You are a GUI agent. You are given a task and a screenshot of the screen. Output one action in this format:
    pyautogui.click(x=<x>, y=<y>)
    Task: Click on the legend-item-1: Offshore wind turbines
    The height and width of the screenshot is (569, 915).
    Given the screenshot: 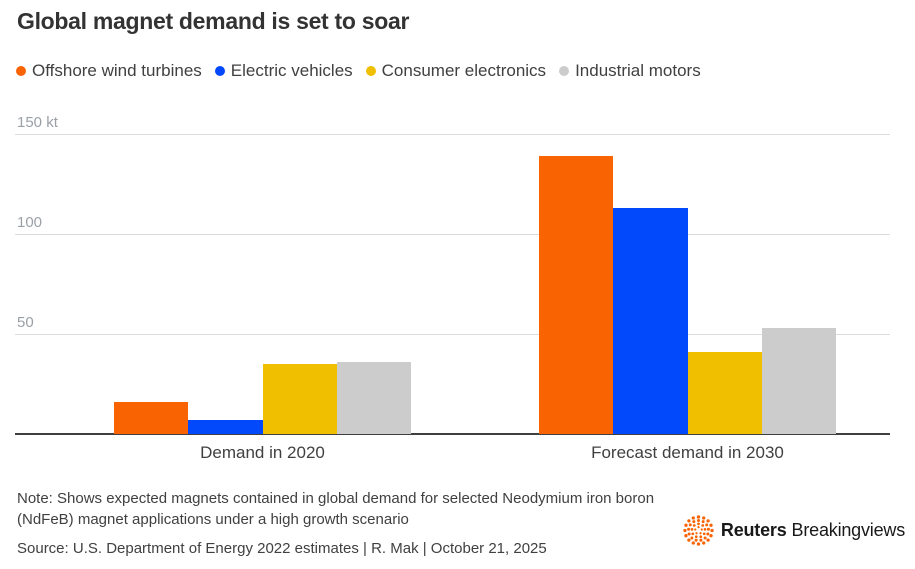 What is the action you would take?
    pyautogui.click(x=109, y=71)
    